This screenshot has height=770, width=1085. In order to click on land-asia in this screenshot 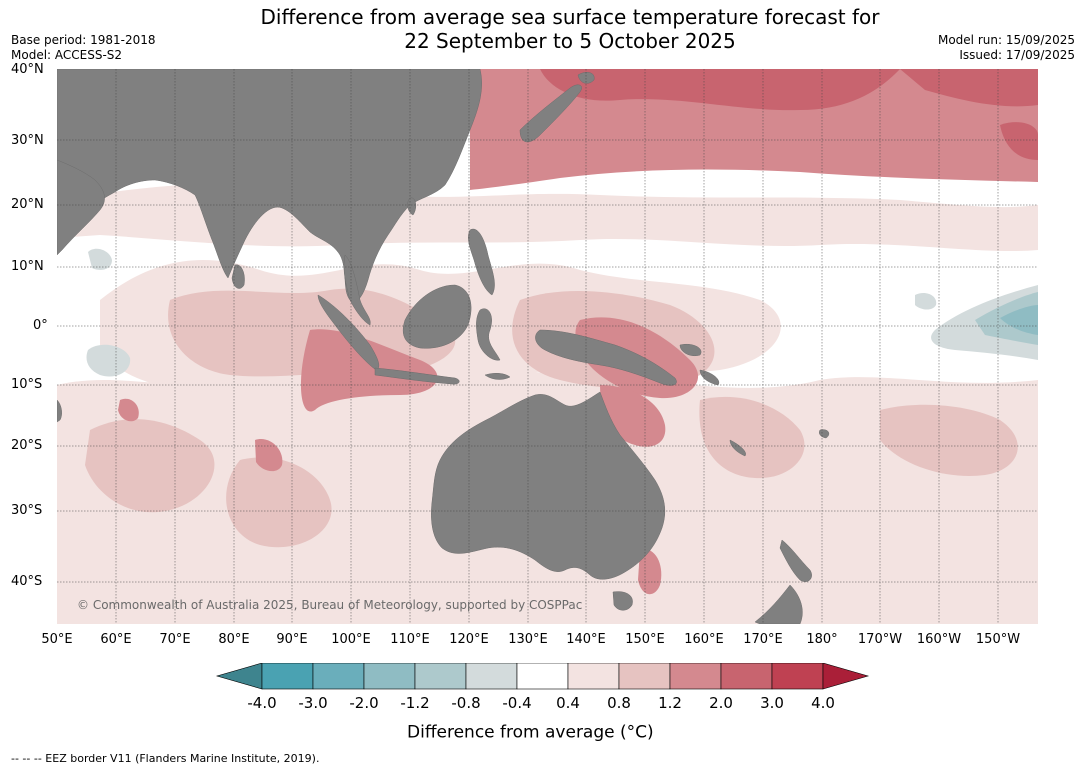, I will do `click(269, 186)`.